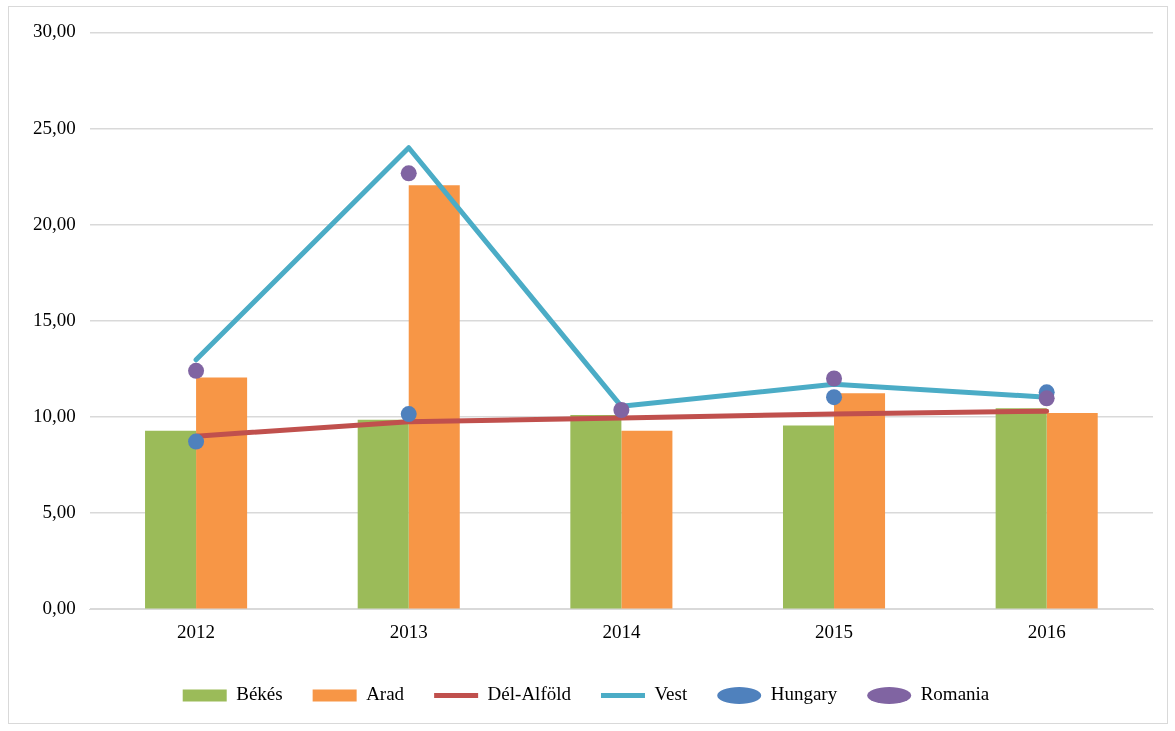 The image size is (1175, 731). What do you see at coordinates (59, 608) in the screenshot?
I see `y-tick-label: 0,00` at bounding box center [59, 608].